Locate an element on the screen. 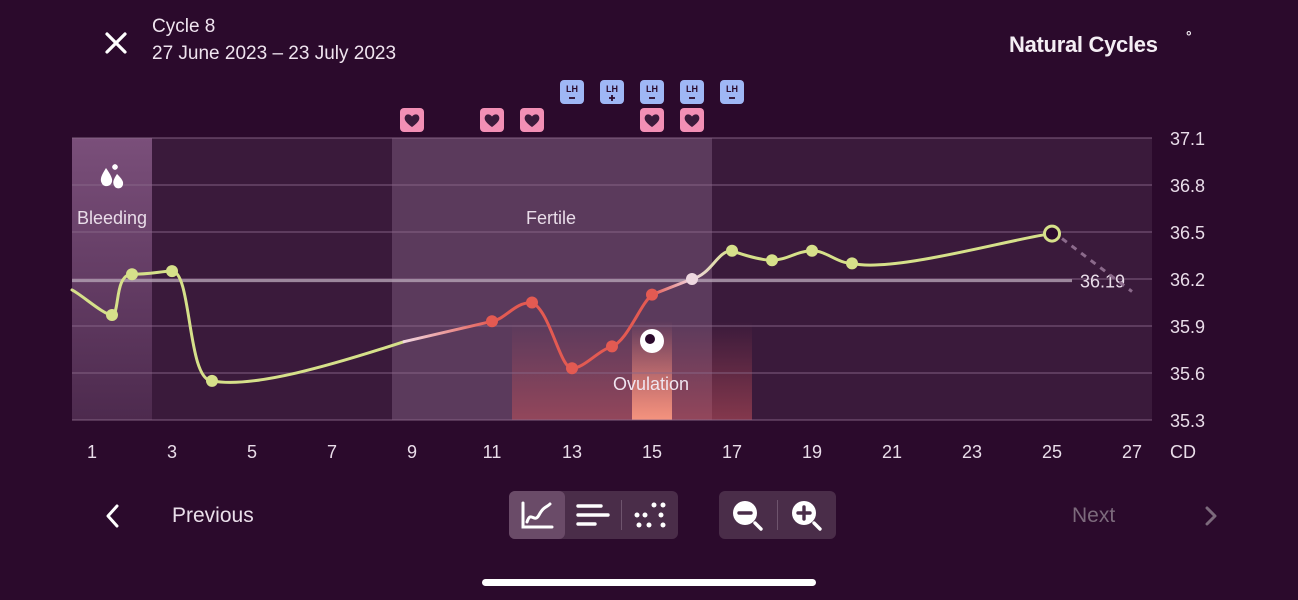 Image resolution: width=1298 pixels, height=600 pixels. view-switcher is located at coordinates (593, 515).